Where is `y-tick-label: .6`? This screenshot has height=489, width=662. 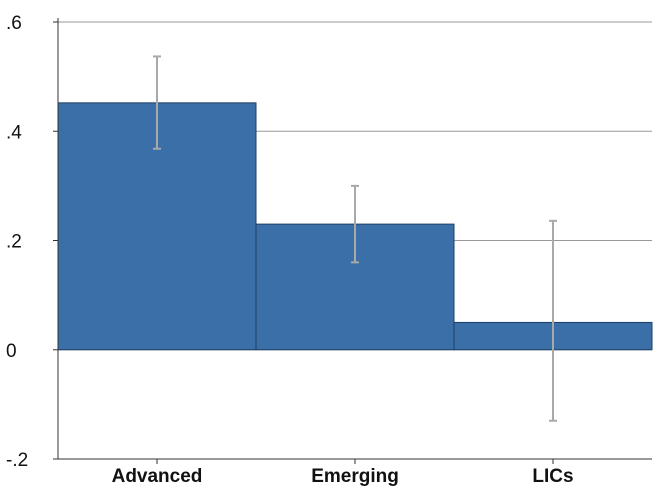 y-tick-label: .6 is located at coordinates (14, 23).